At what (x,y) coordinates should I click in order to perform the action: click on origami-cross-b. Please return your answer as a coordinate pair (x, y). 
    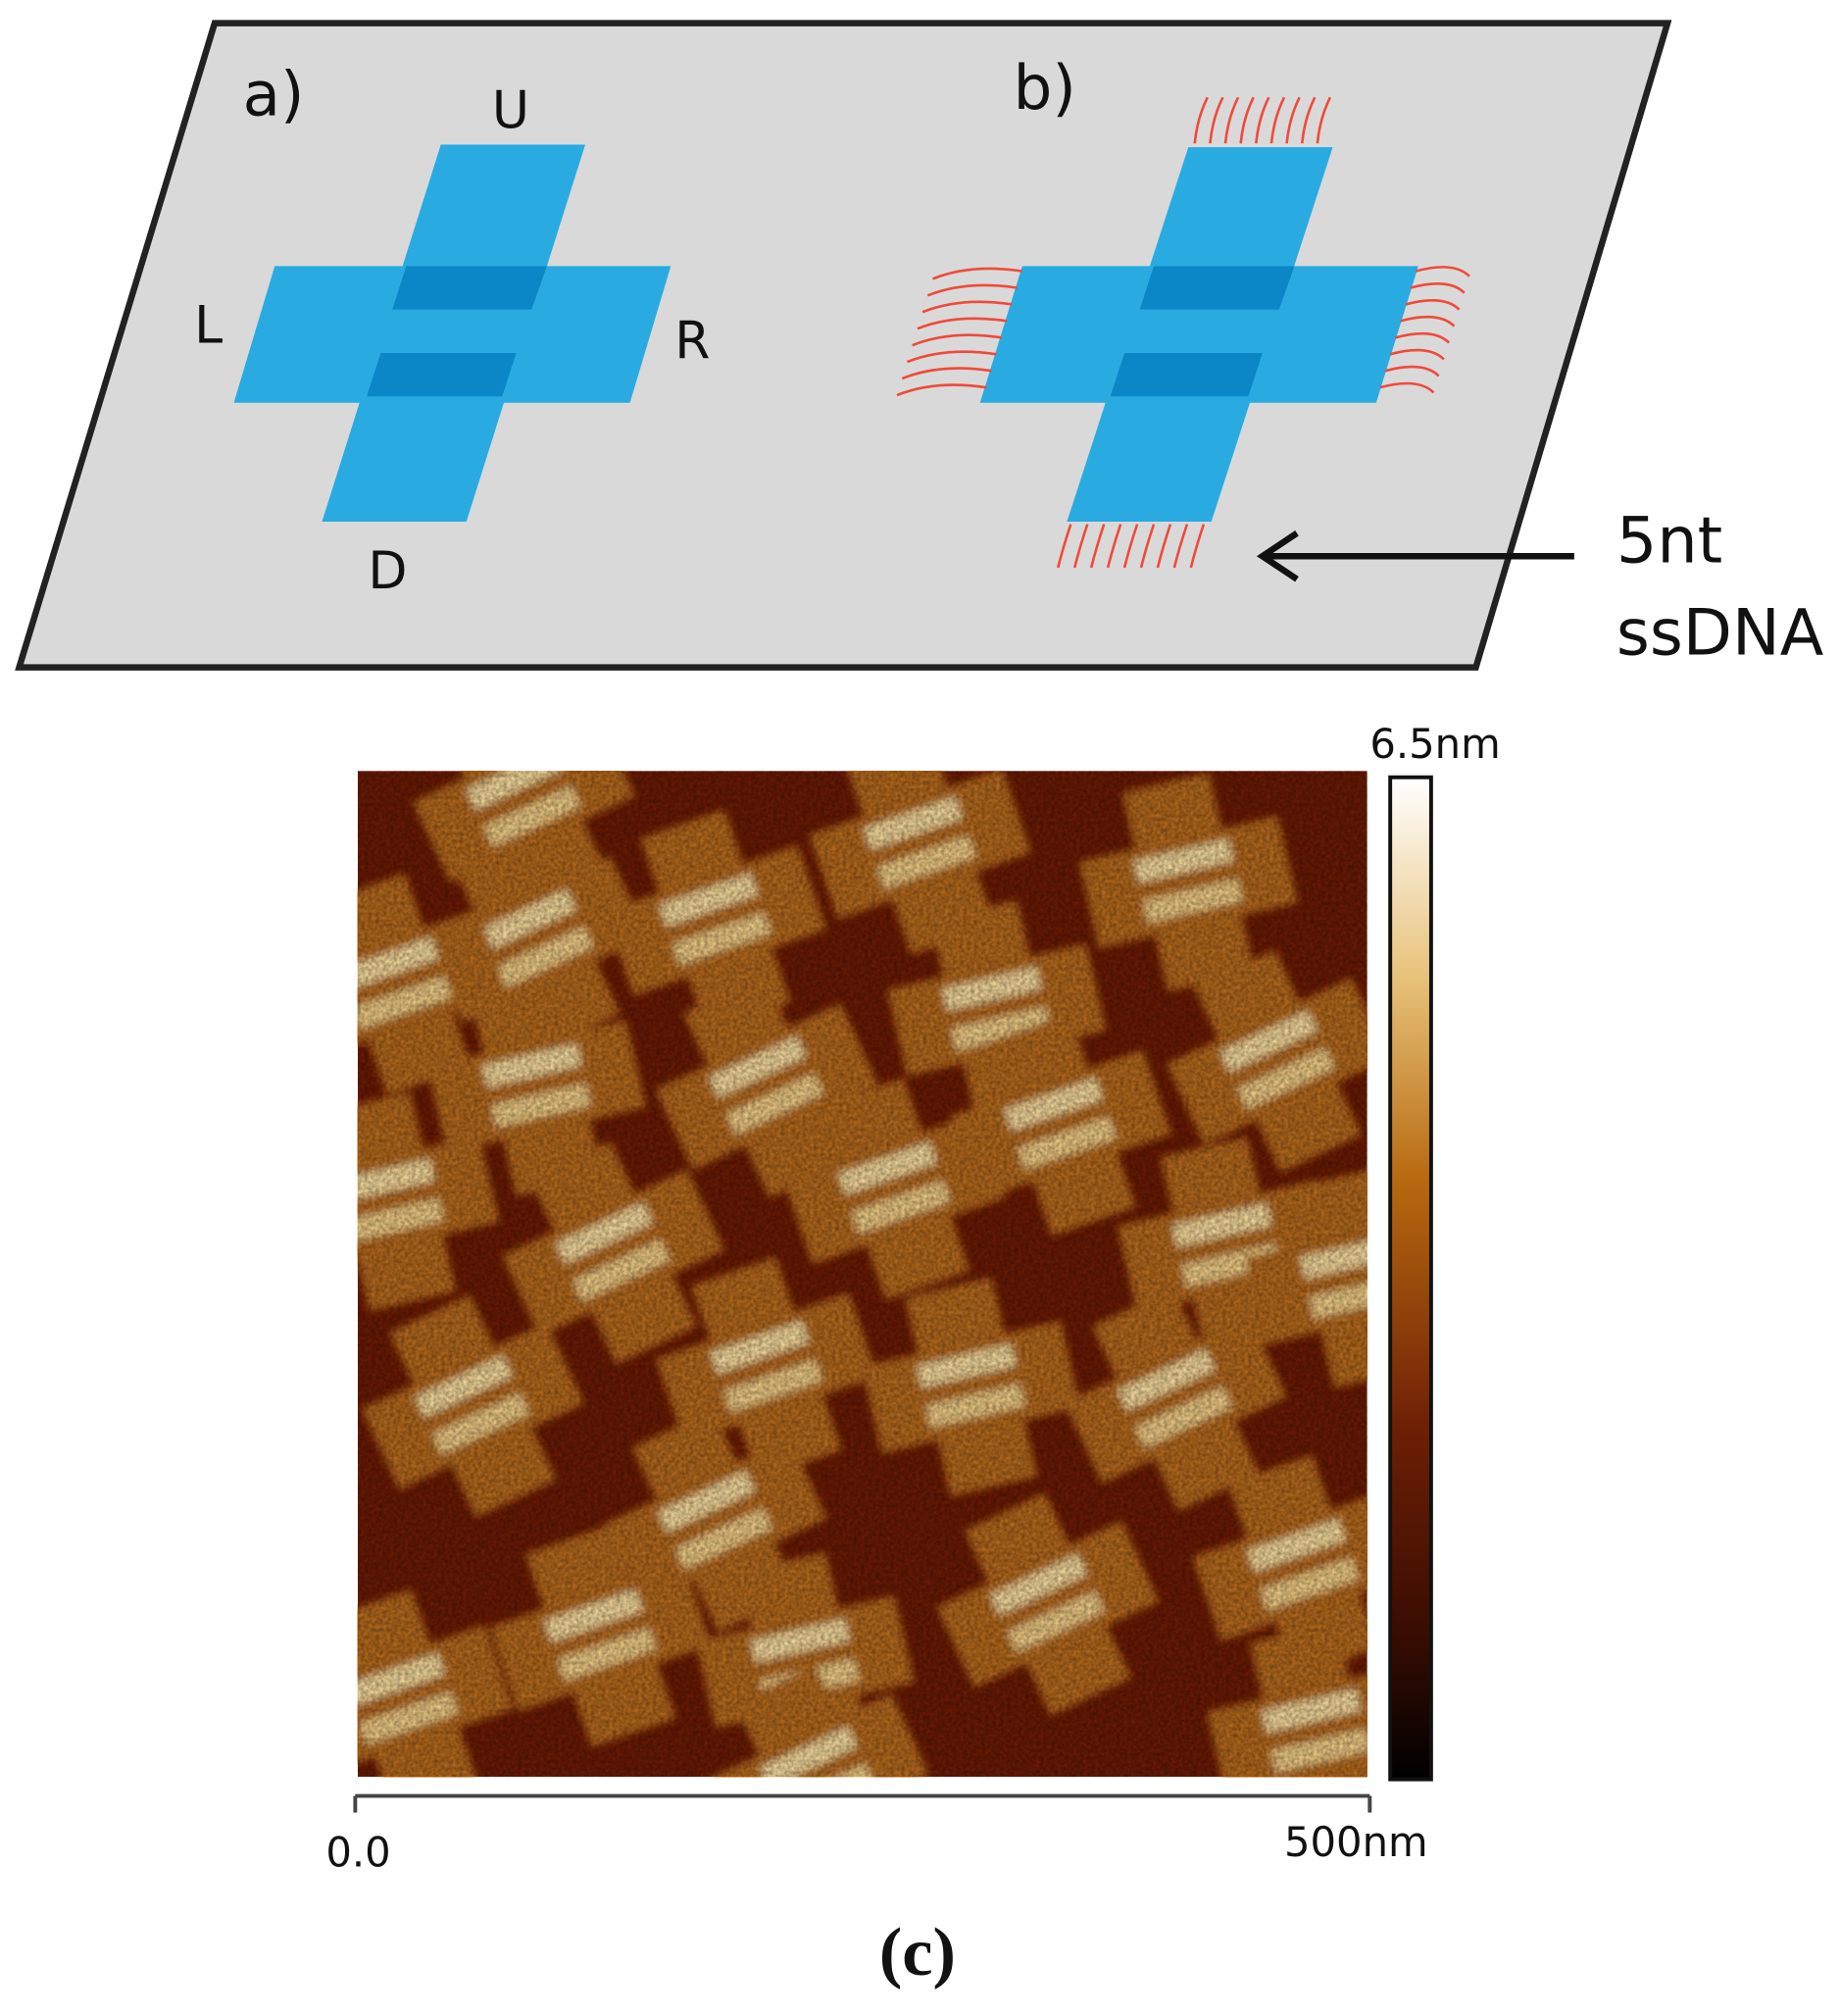
    Looking at the image, I should click on (1198, 335).